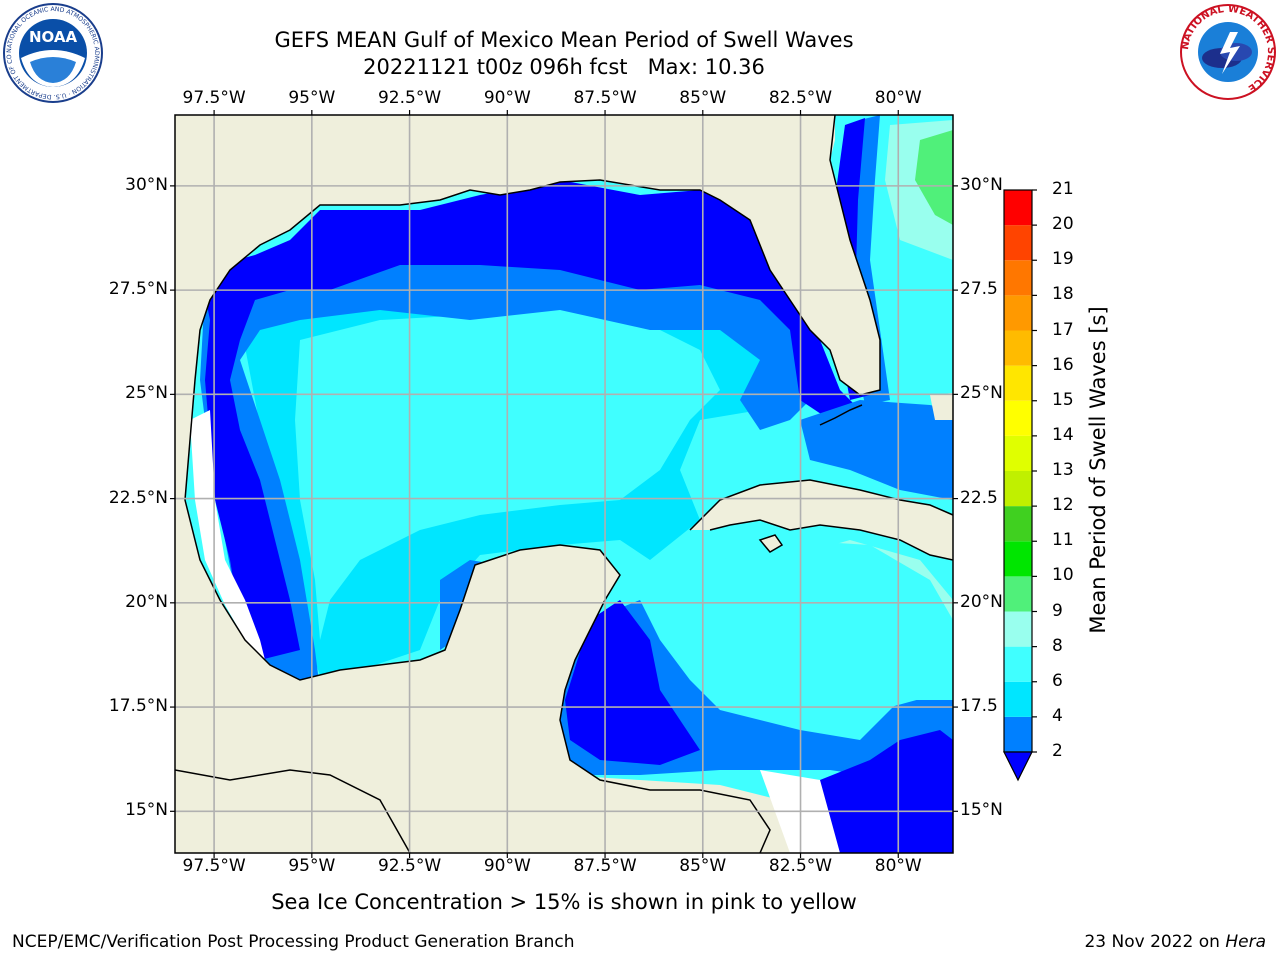  Describe the element at coordinates (1063, 259) in the screenshot. I see `colorbar-tick-label: 19` at that location.